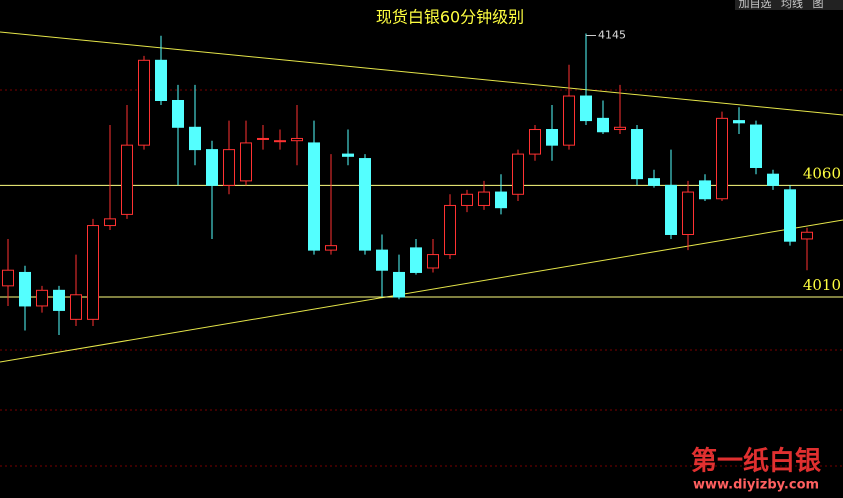  Describe the element at coordinates (612, 34) in the screenshot. I see `high-annotation: 4145` at that location.